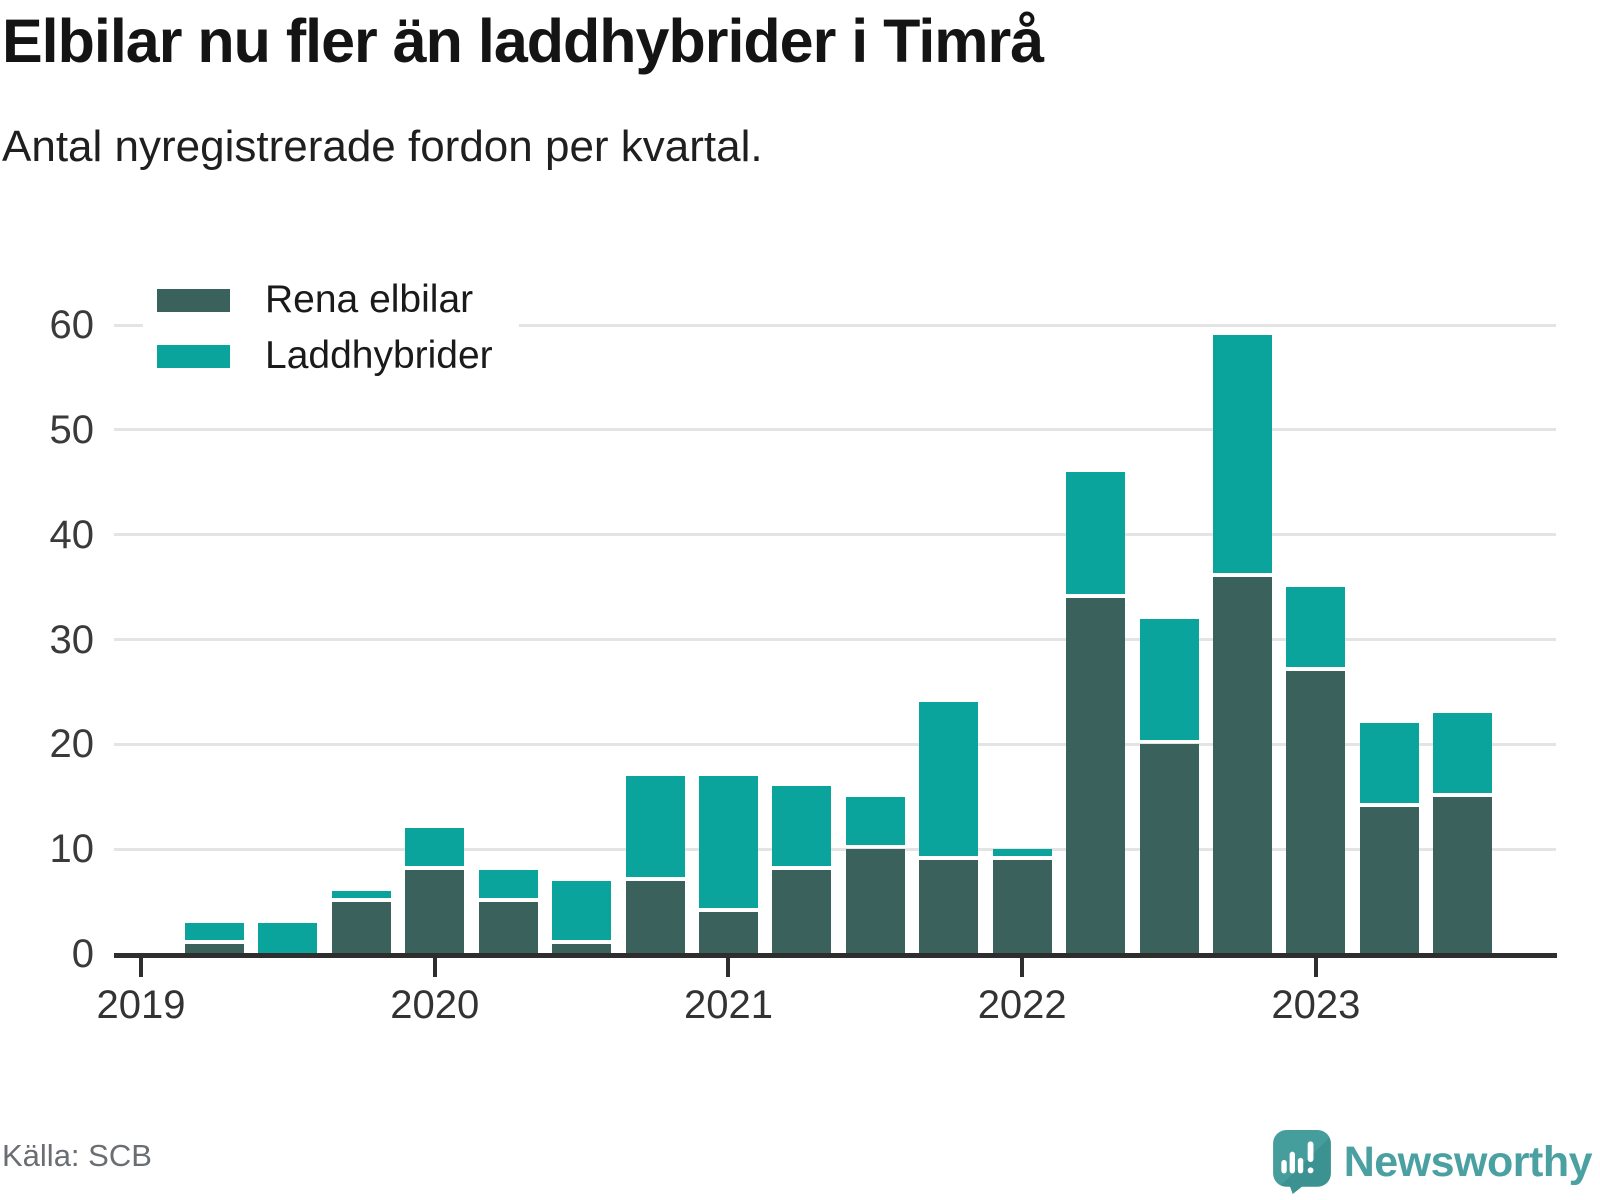 This screenshot has width=1600, height=1200. What do you see at coordinates (193, 356) in the screenshot?
I see `legend-swatch-laddhybrider` at bounding box center [193, 356].